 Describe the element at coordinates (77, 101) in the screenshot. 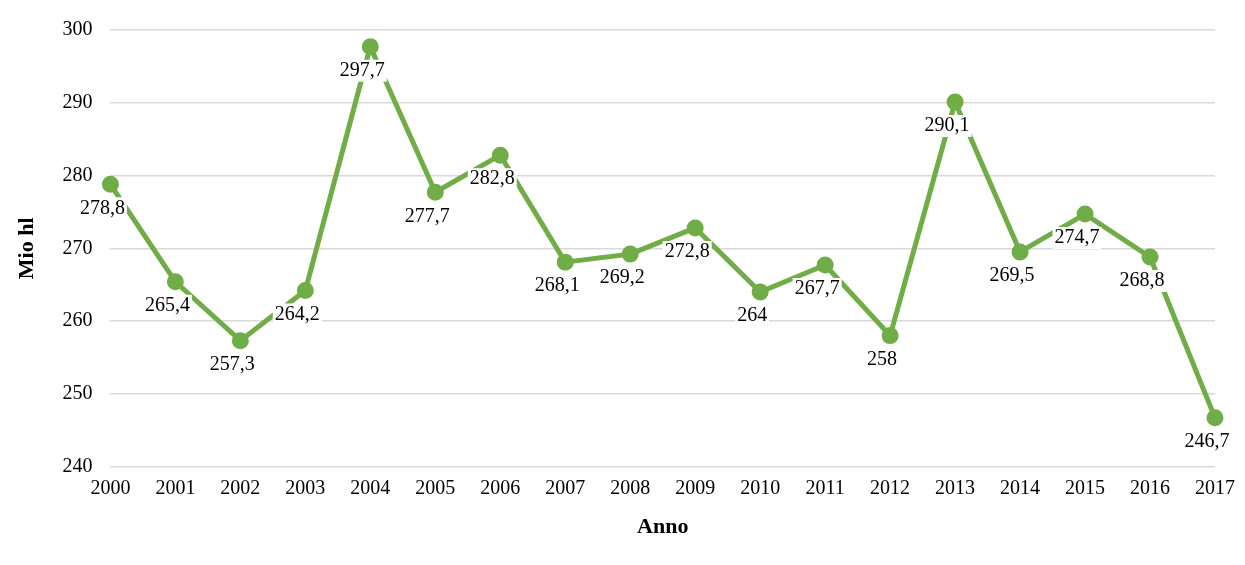

I see `y-tick-label: 290` at that location.